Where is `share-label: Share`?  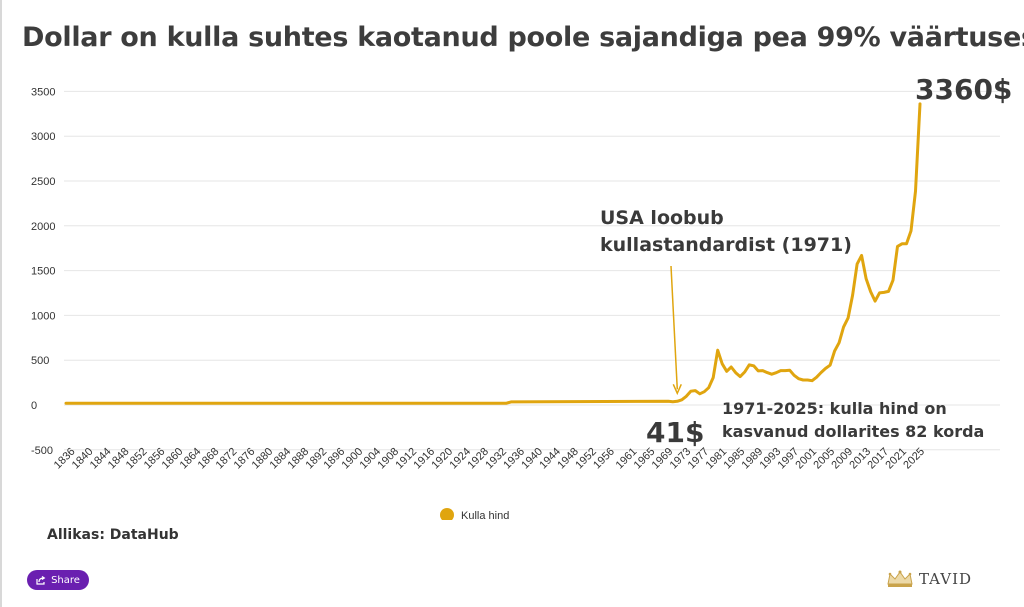 share-label: Share is located at coordinates (65, 580).